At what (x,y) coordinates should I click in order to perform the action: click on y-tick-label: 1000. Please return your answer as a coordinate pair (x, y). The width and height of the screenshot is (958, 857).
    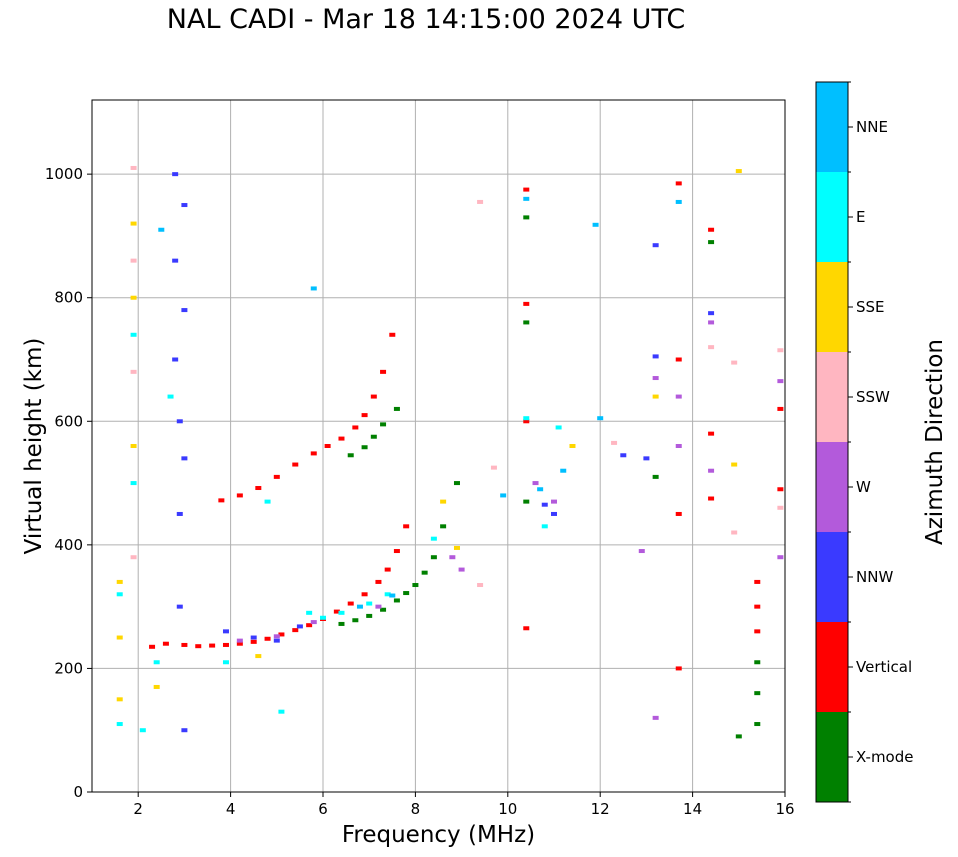
    Looking at the image, I should click on (64, 174).